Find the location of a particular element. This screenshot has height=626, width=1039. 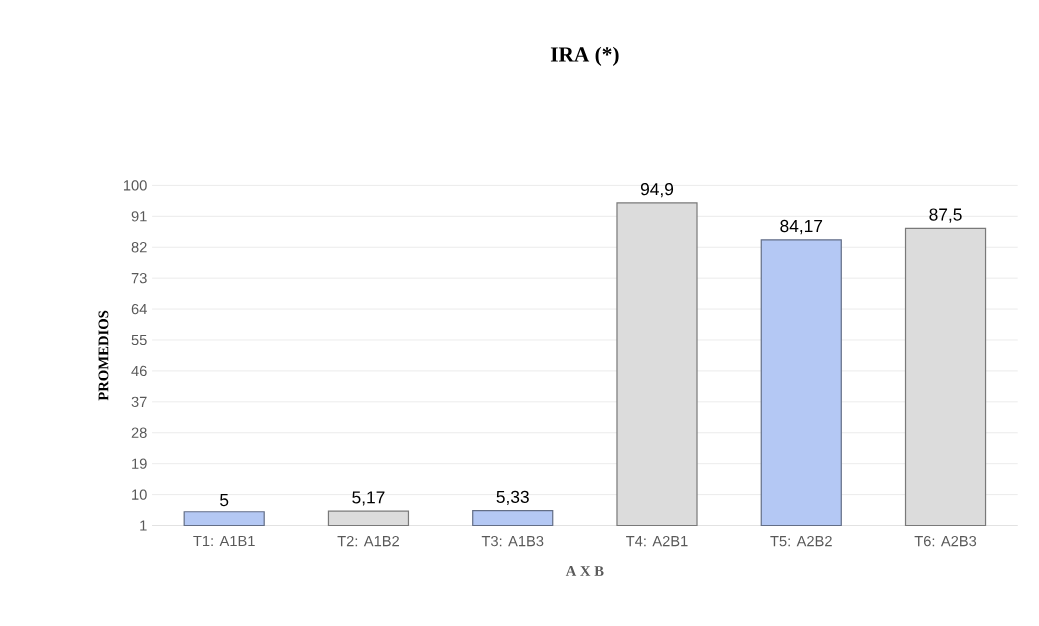

data-label: 84,17 is located at coordinates (801, 227).